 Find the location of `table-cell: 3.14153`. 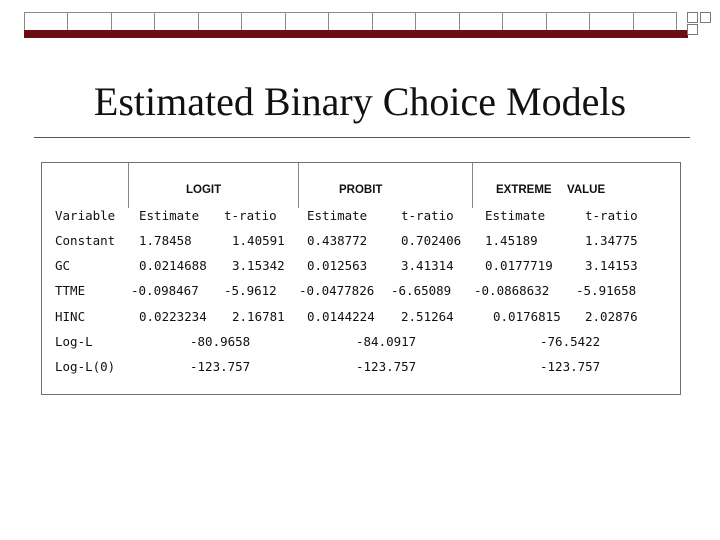

table-cell: 3.14153 is located at coordinates (611, 265).